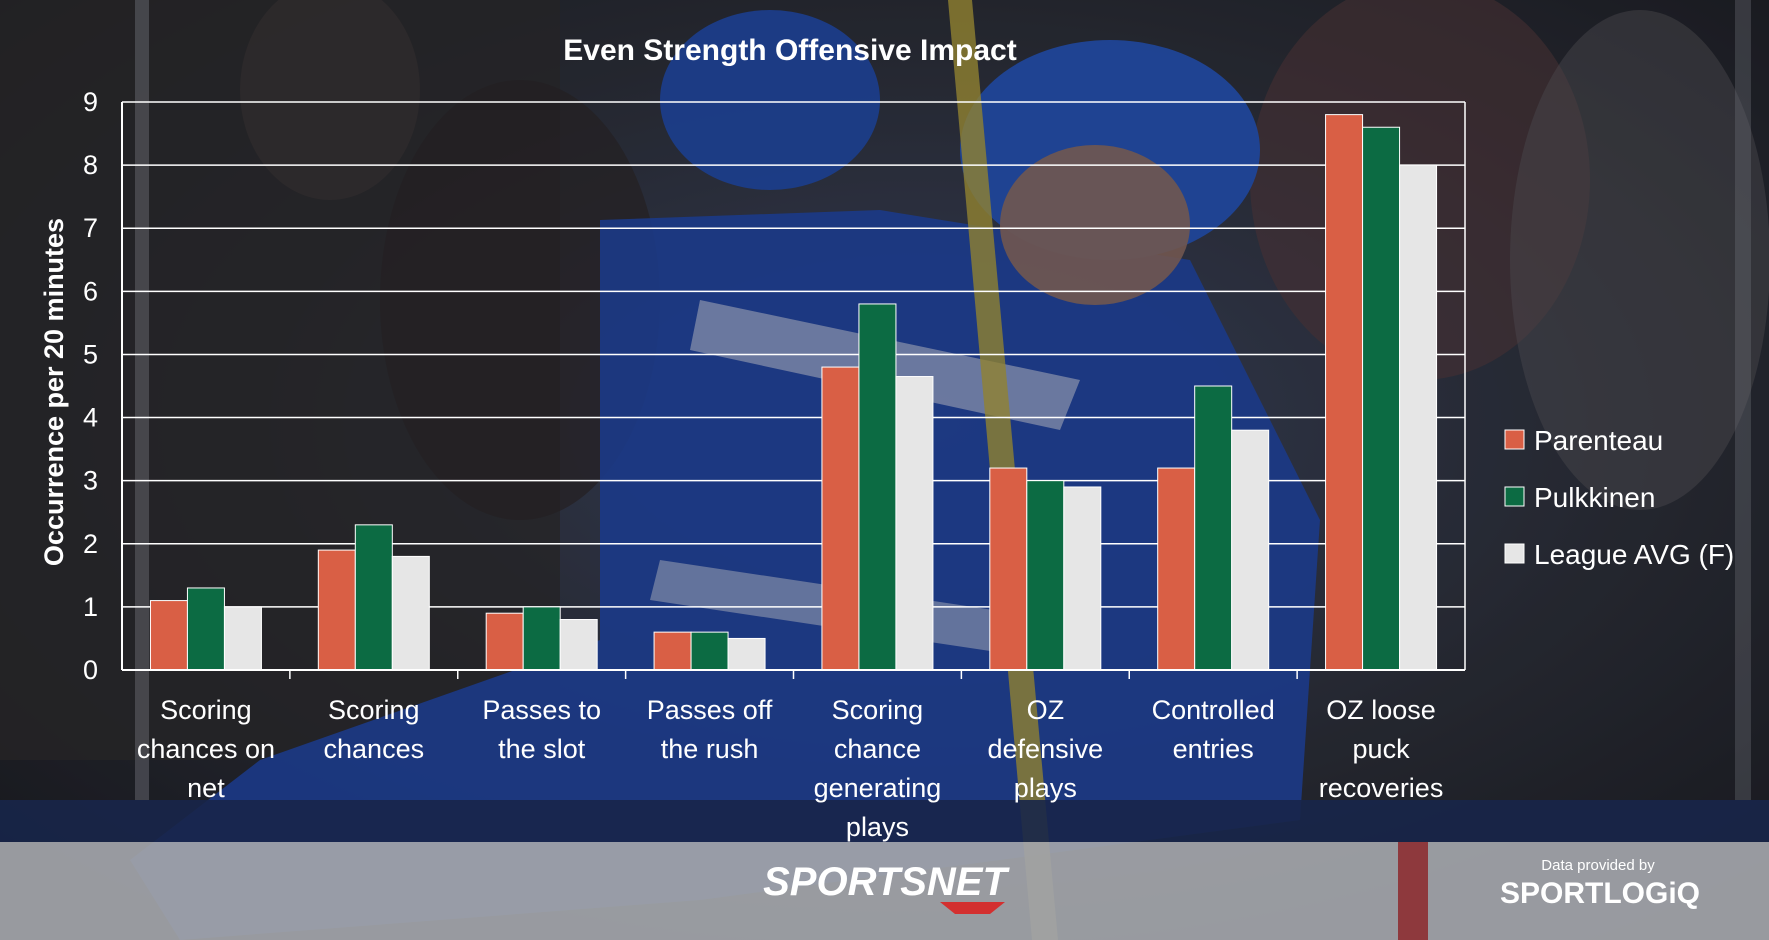  What do you see at coordinates (1381, 710) in the screenshot?
I see `x-tick-label-line: OZ loose` at bounding box center [1381, 710].